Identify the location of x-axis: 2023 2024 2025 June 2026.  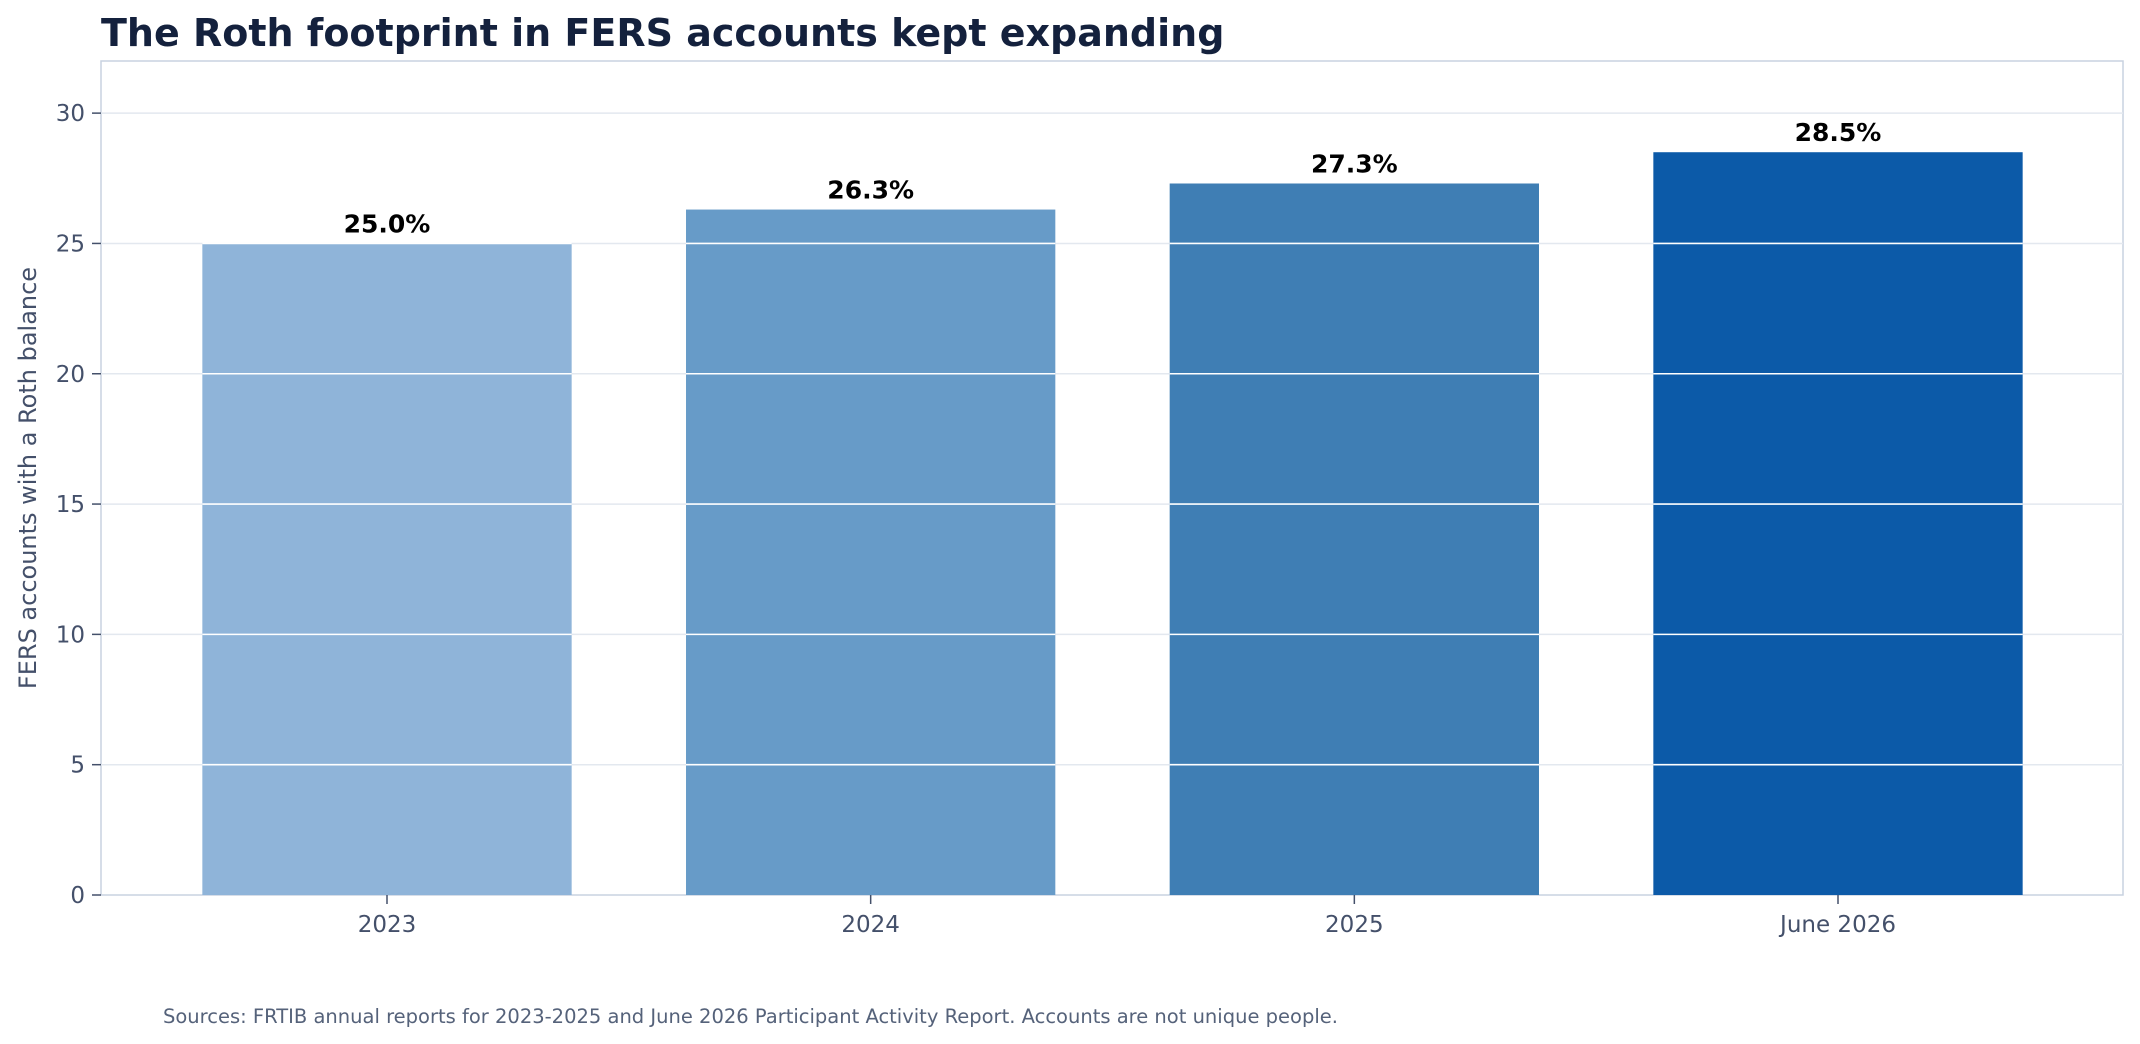
(1127, 916).